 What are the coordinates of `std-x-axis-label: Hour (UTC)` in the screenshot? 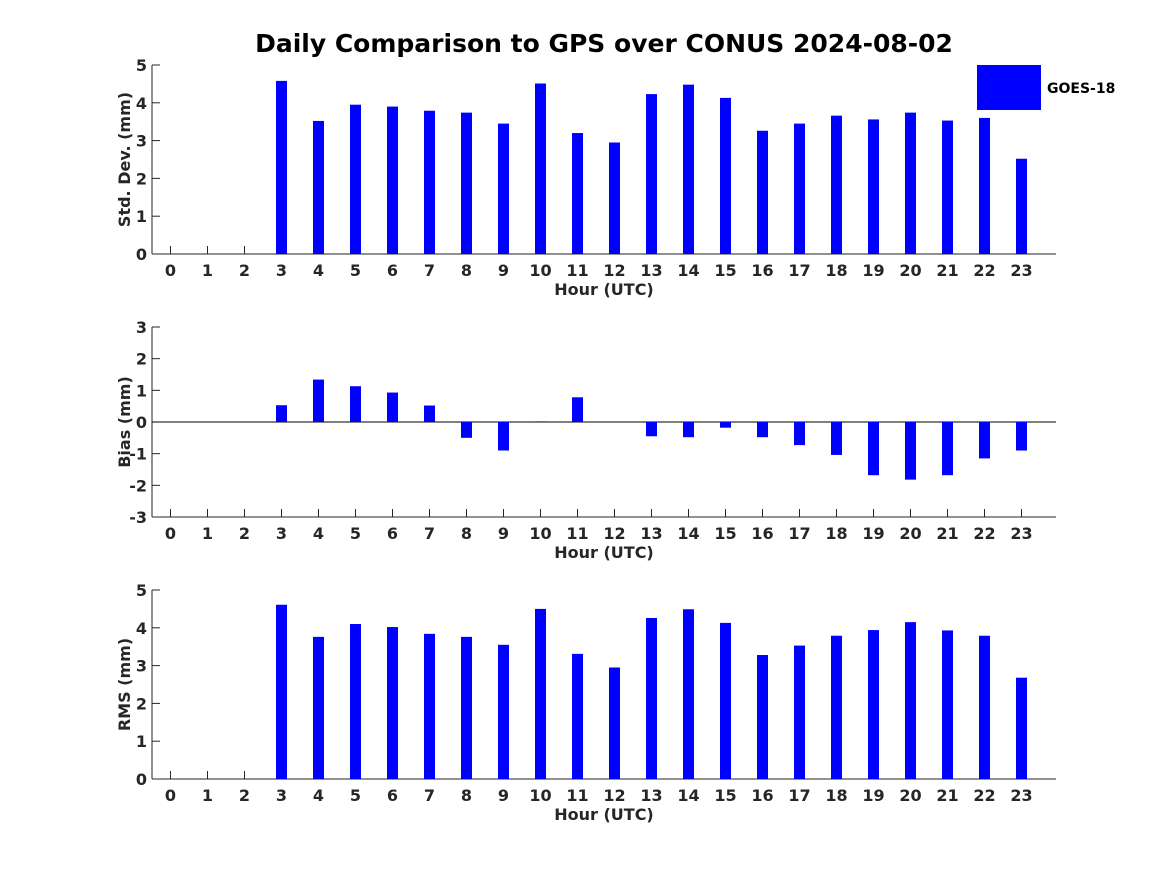 It's located at (604, 289).